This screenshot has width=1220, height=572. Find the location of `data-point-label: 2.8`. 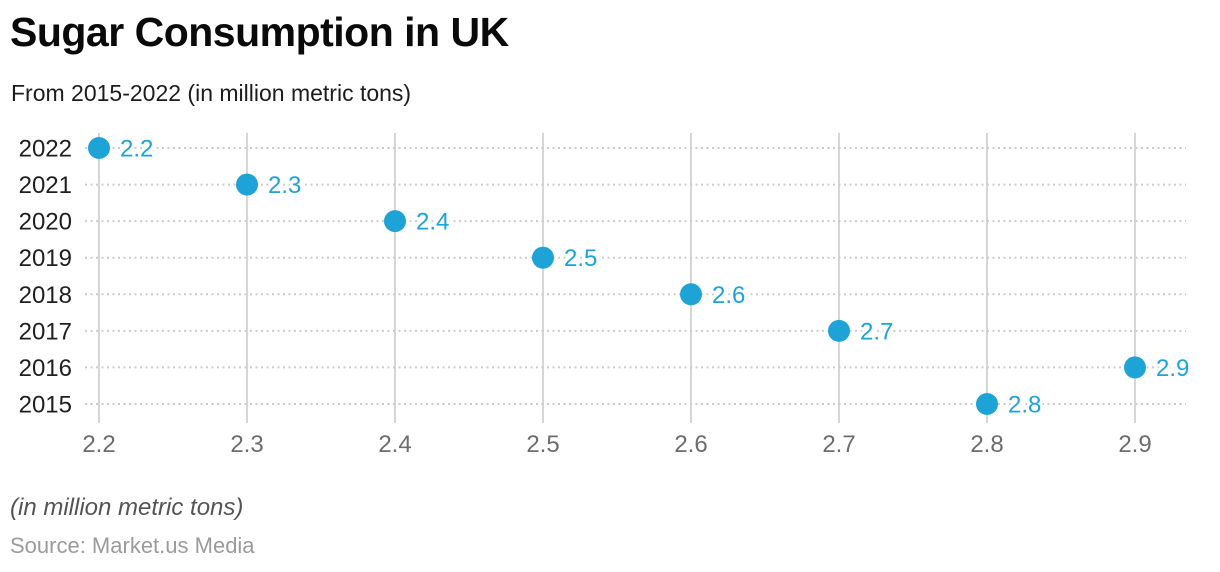

data-point-label: 2.8 is located at coordinates (1024, 405).